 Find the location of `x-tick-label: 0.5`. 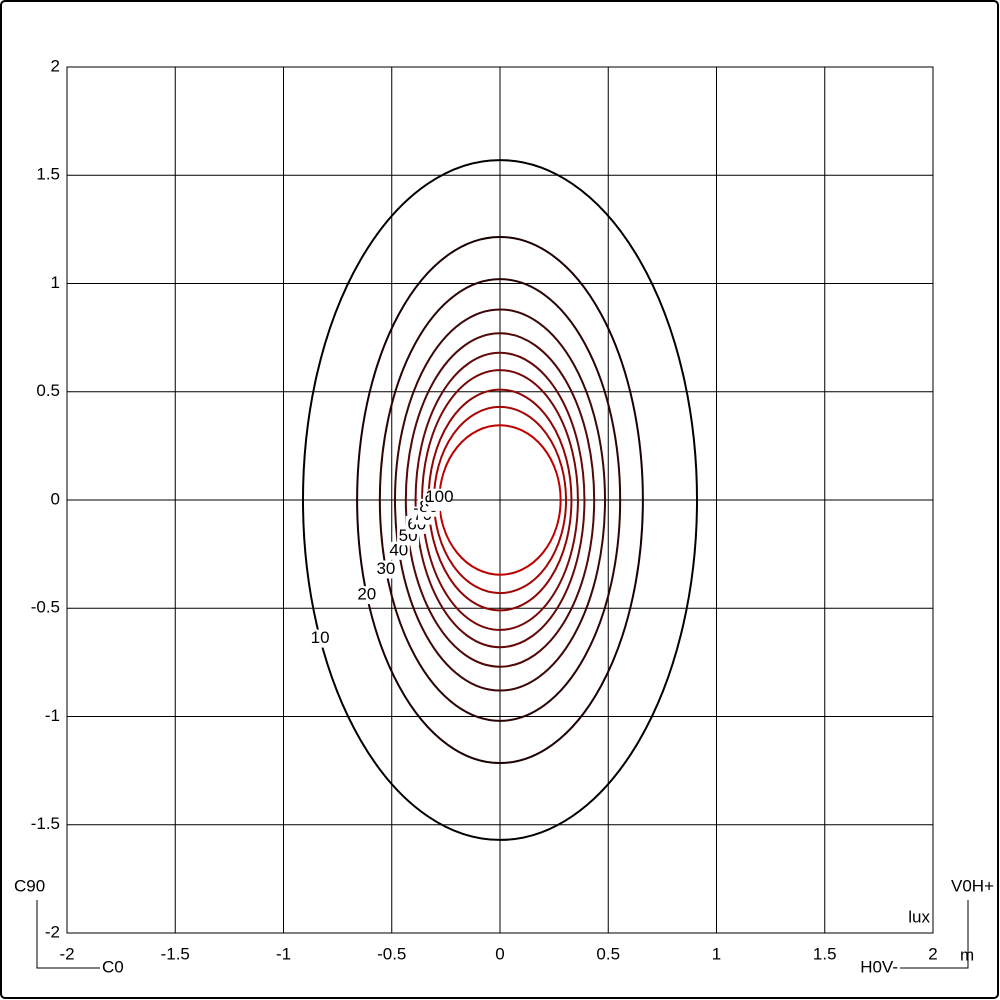

x-tick-label: 0.5 is located at coordinates (608, 953).